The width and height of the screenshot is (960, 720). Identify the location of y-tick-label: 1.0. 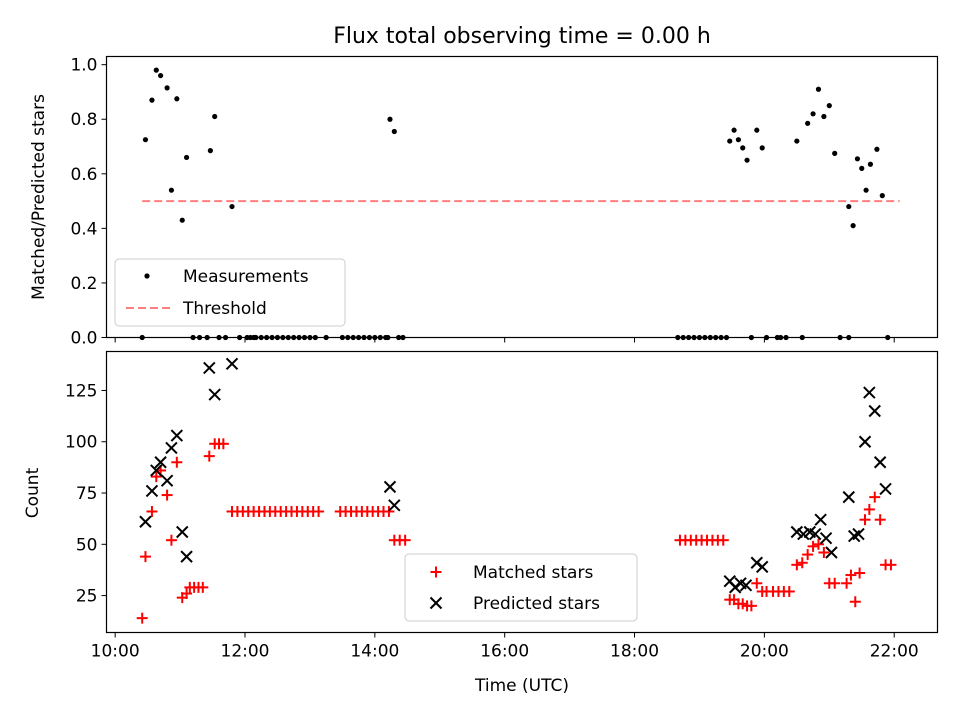
(83, 66).